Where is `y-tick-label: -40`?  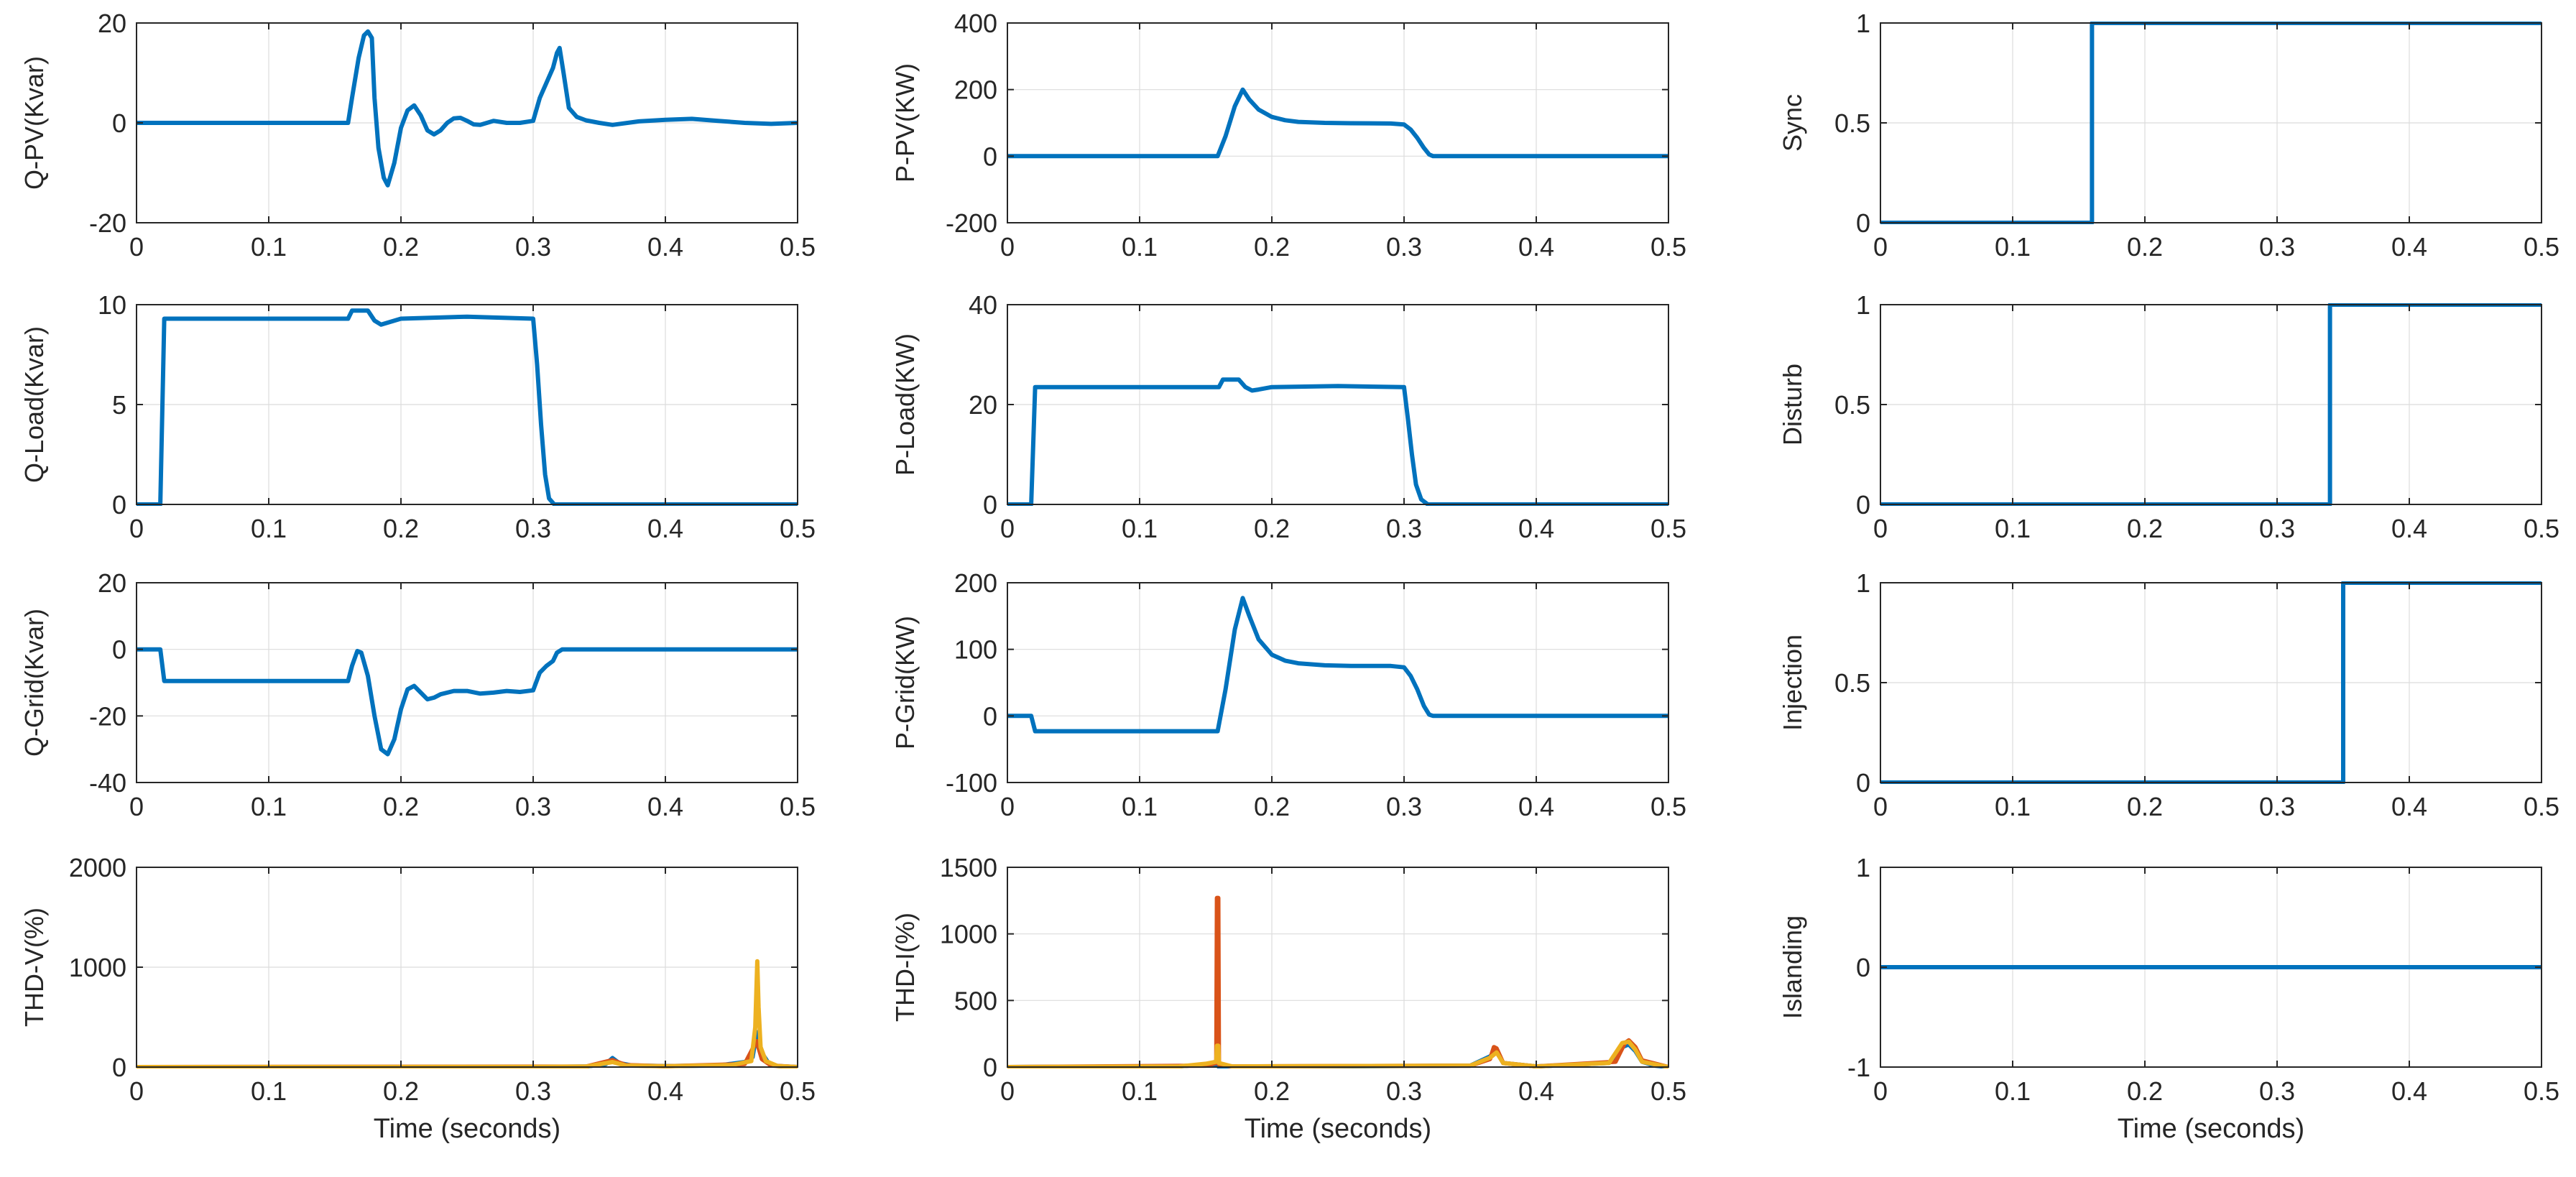 y-tick-label: -40 is located at coordinates (107, 783).